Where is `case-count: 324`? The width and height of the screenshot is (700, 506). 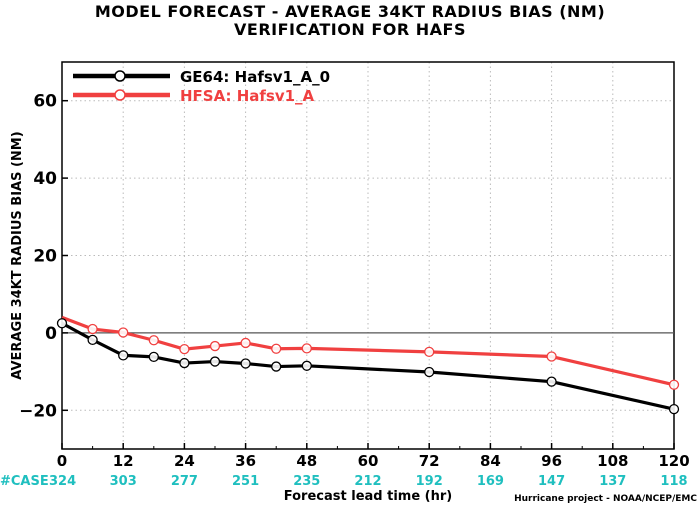 case-count: 324 is located at coordinates (62, 481).